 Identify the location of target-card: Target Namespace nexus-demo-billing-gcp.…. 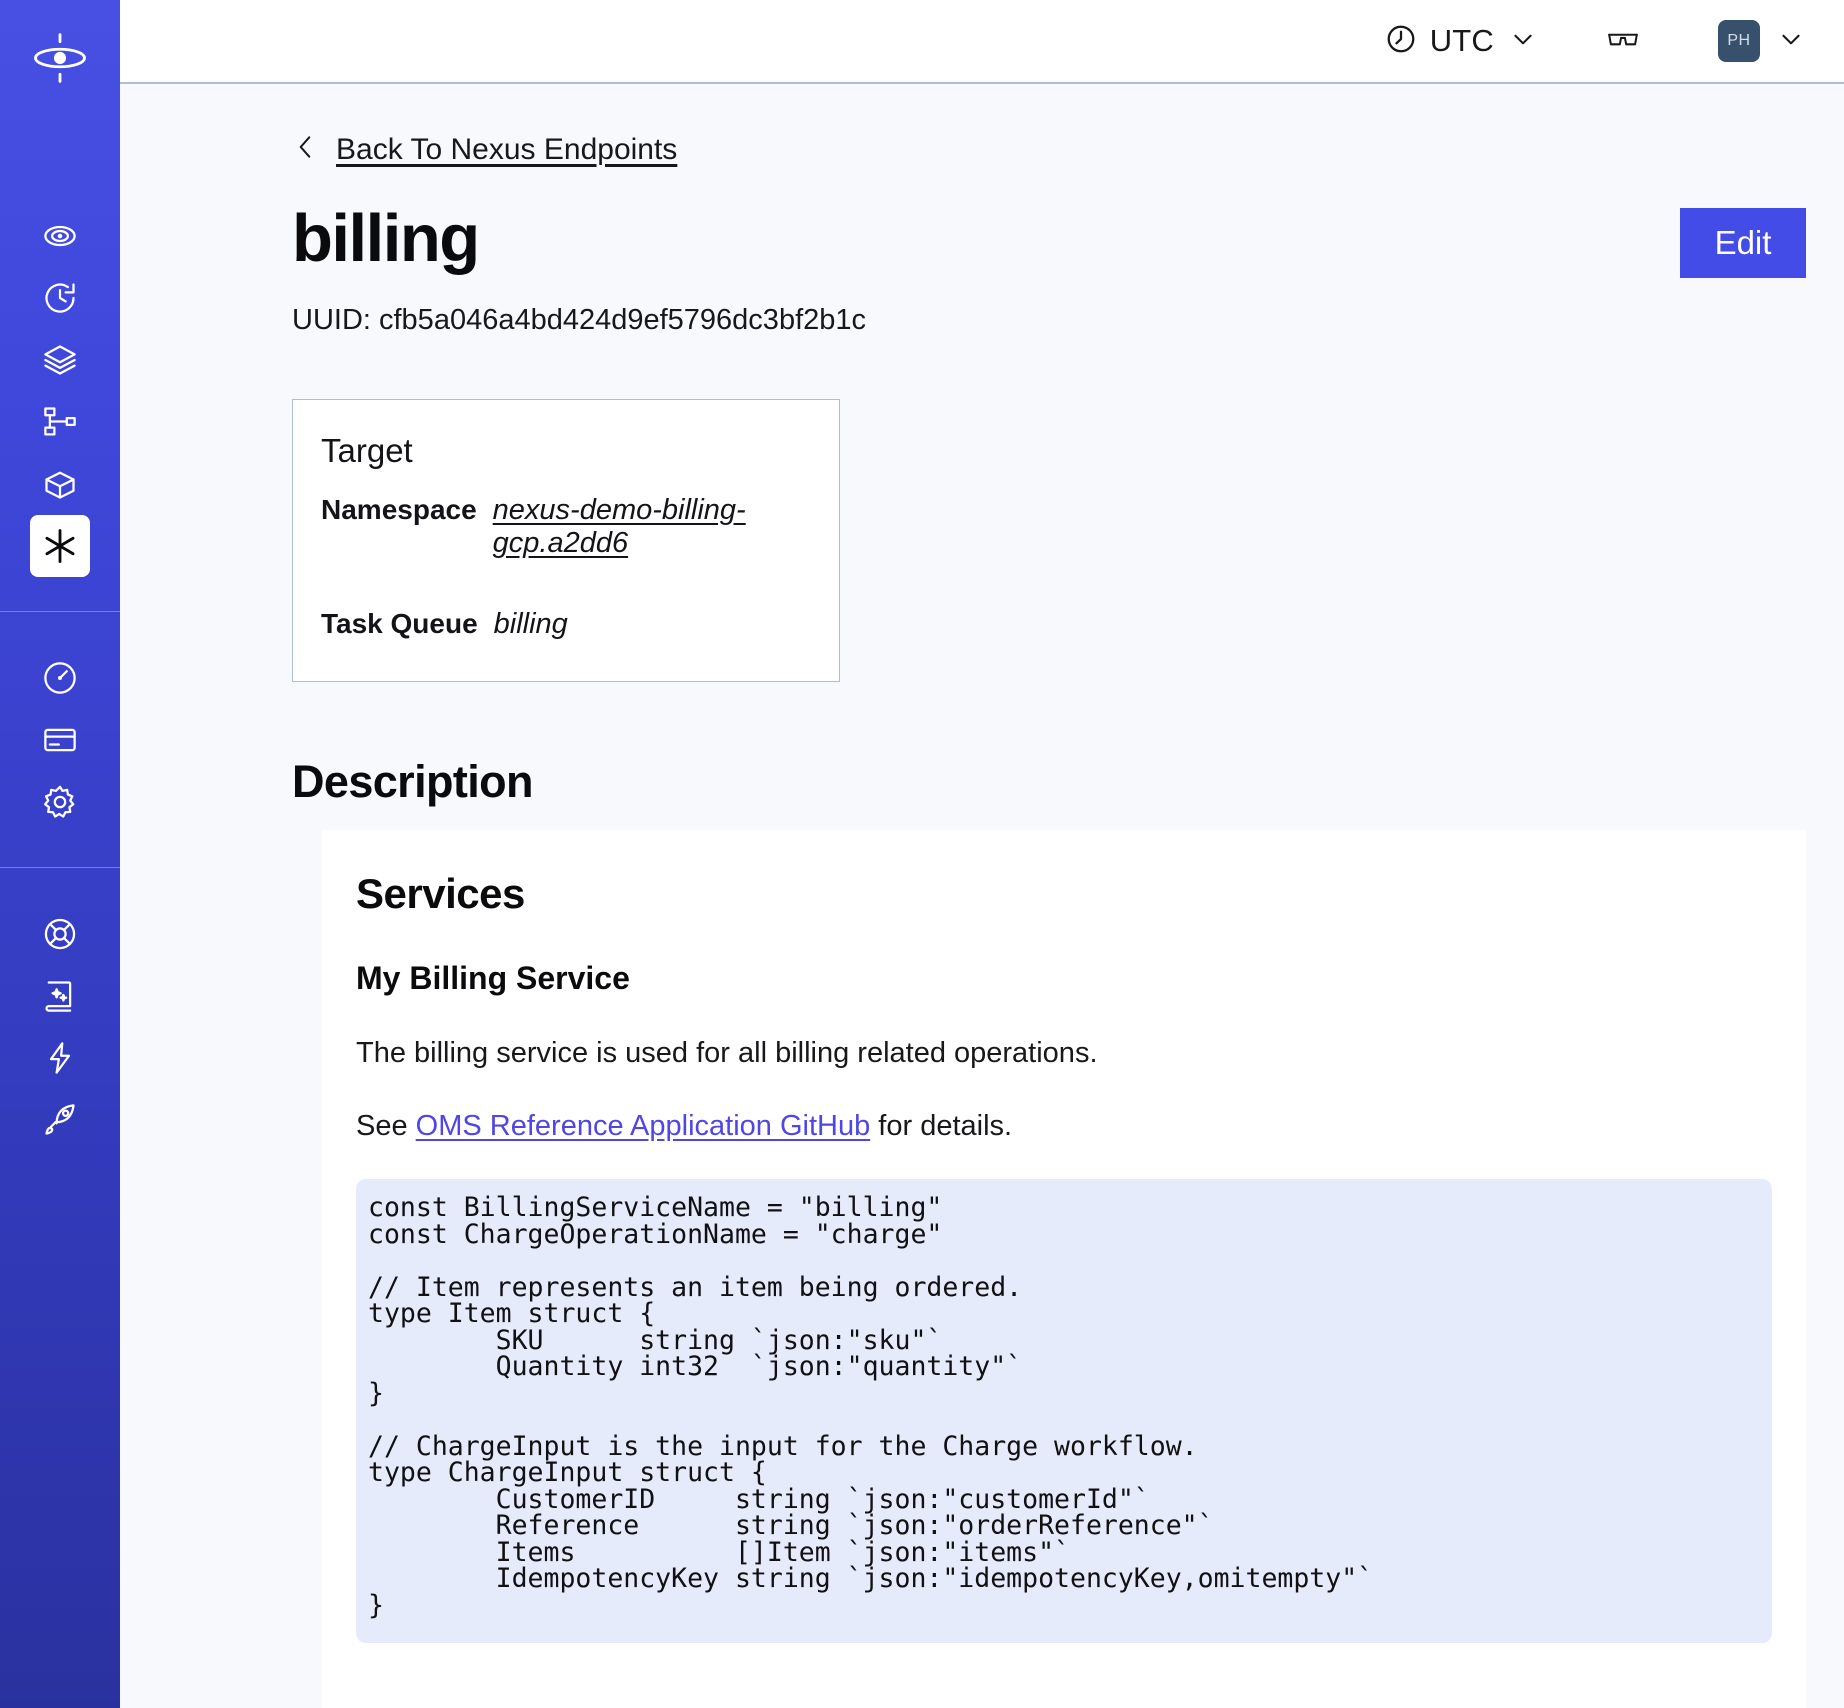
(566, 540).